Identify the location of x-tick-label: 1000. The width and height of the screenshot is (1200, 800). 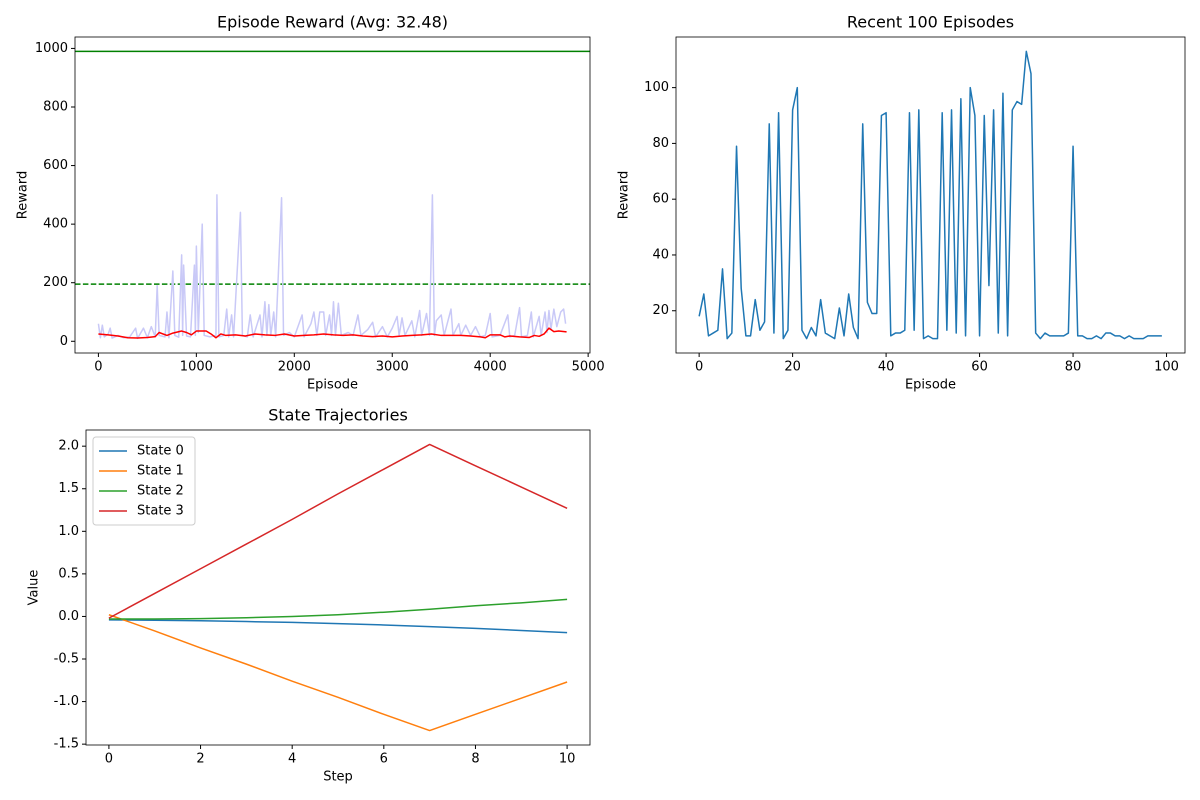
(196, 367).